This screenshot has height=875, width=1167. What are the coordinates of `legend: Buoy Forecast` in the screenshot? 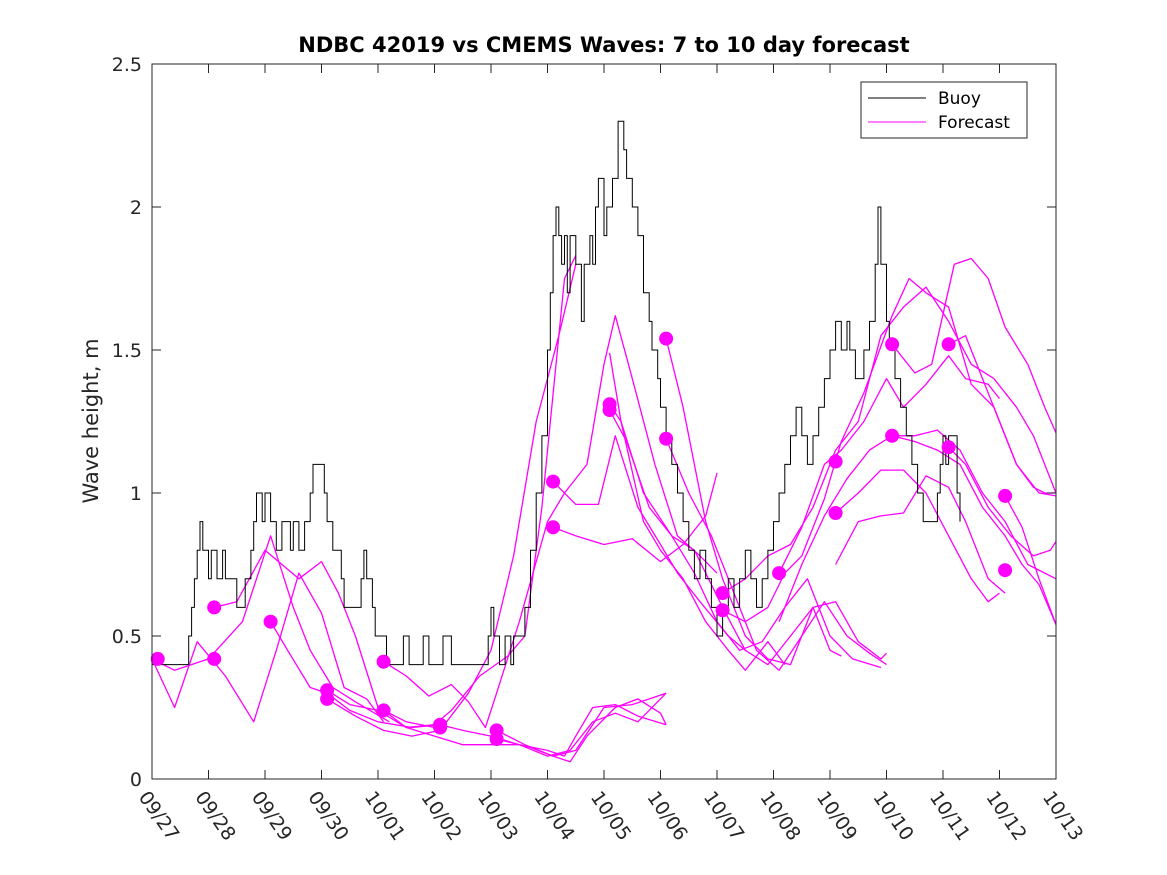 It's located at (944, 110).